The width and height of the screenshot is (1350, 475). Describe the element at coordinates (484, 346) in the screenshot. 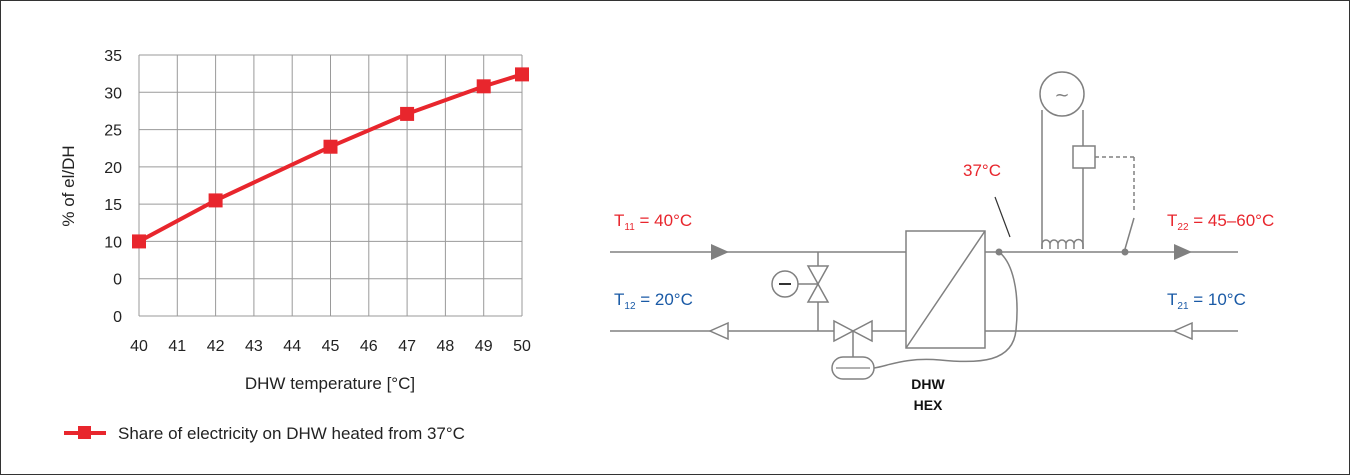

I see `x-tick-label: 49` at that location.